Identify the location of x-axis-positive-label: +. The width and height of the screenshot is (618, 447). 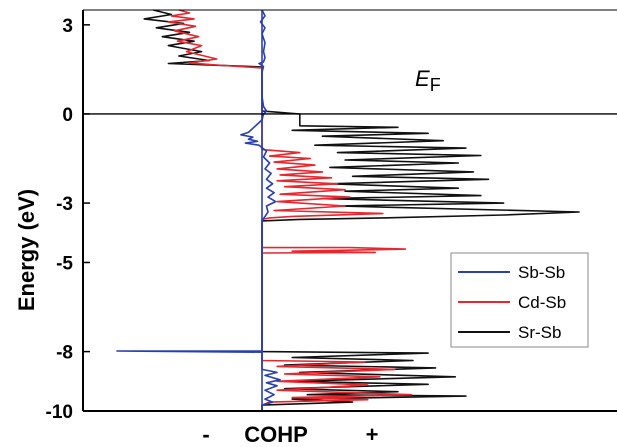
(372, 434).